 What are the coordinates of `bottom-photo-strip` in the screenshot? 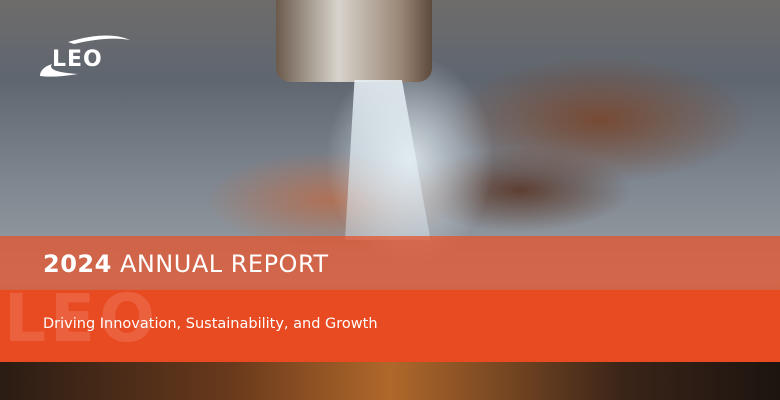 It's located at (390, 381).